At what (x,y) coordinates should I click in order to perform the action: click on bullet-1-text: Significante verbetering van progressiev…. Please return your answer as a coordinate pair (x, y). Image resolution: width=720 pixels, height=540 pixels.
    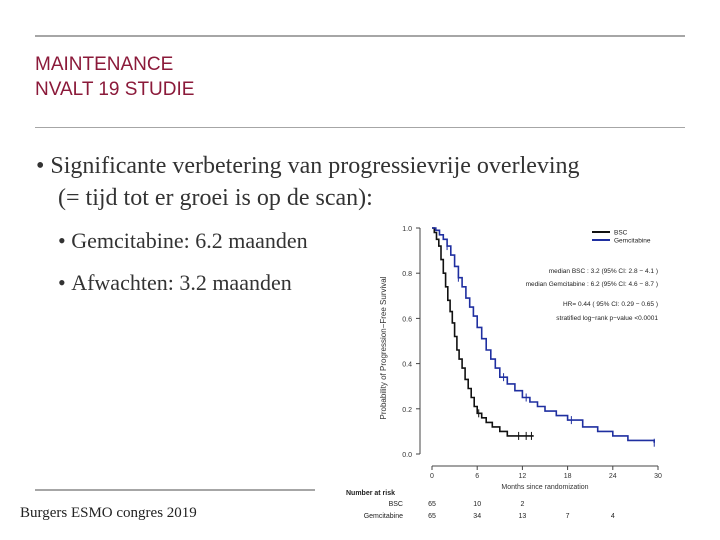
    Looking at the image, I should click on (315, 166).